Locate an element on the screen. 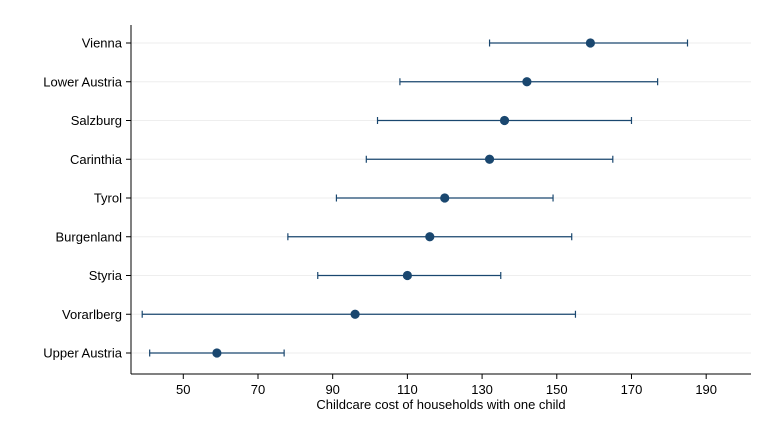 This screenshot has height=425, width=762. x-tick-label: 190 is located at coordinates (706, 389).